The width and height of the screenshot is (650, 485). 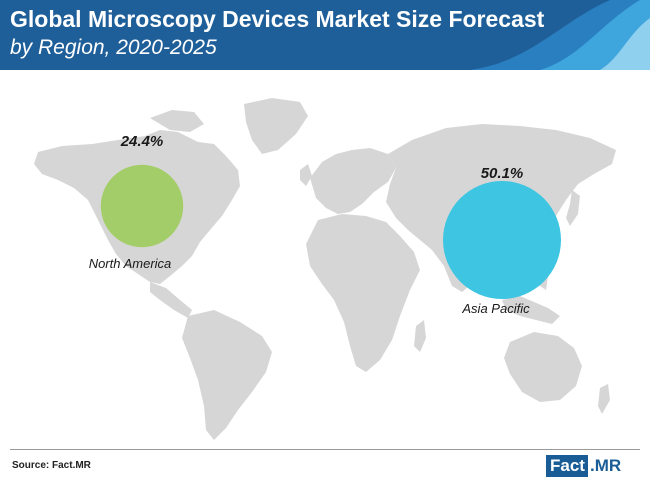 What do you see at coordinates (420, 336) in the screenshot?
I see `landmass-madagascar` at bounding box center [420, 336].